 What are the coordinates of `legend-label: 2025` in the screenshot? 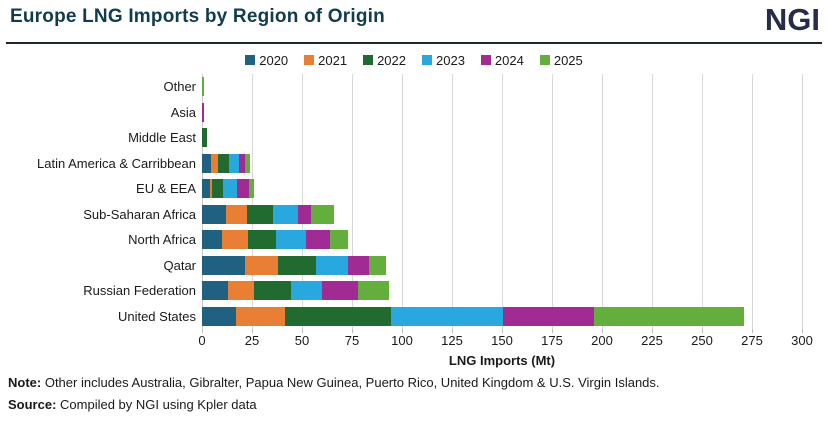 It's located at (568, 60).